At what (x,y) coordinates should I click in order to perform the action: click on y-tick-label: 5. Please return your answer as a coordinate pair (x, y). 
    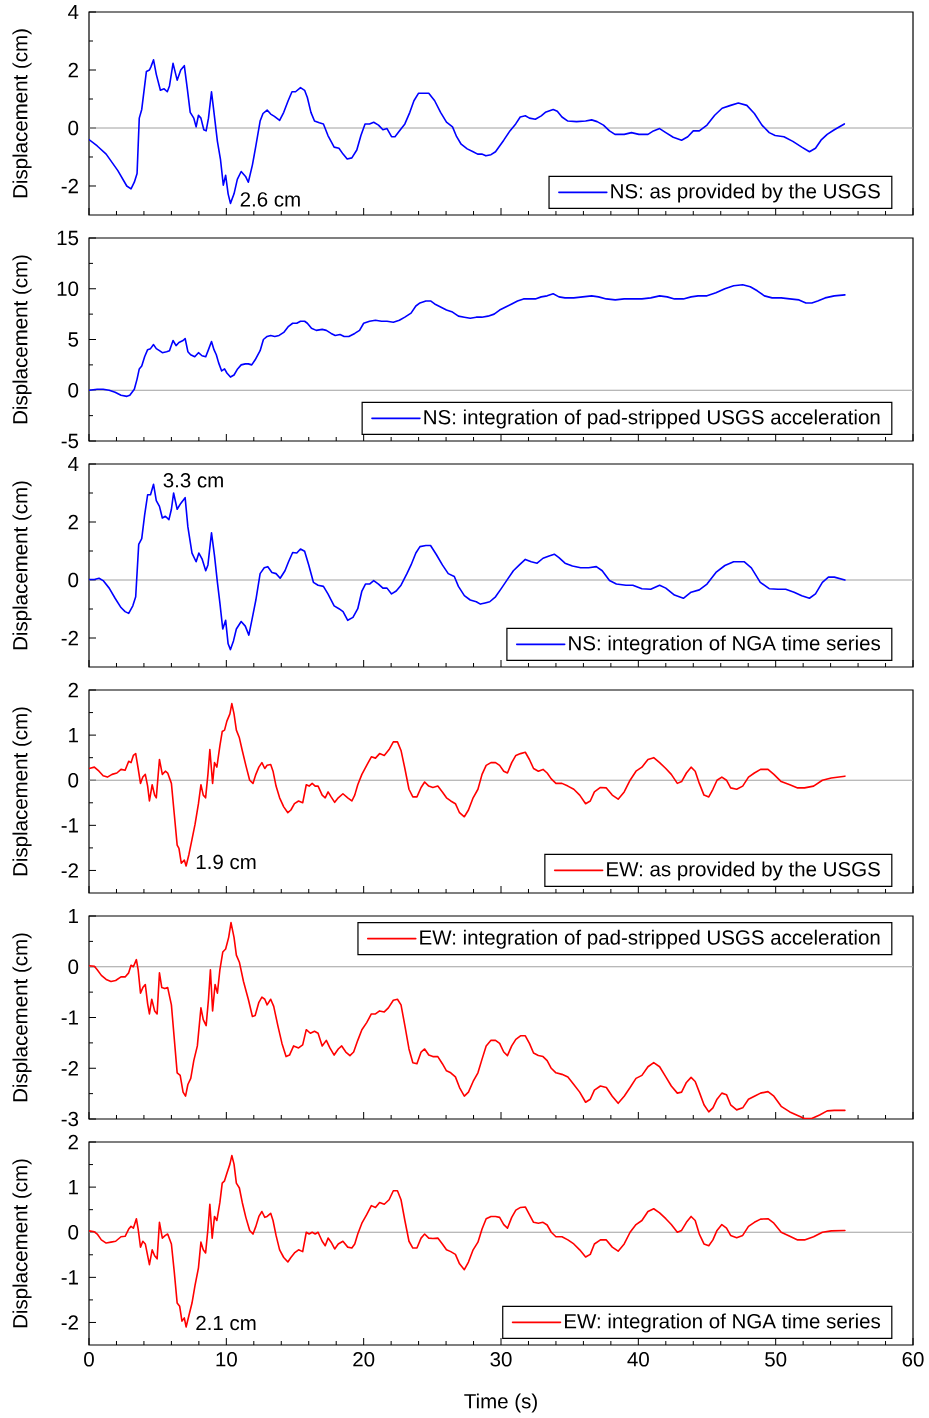
    Looking at the image, I should click on (73, 339).